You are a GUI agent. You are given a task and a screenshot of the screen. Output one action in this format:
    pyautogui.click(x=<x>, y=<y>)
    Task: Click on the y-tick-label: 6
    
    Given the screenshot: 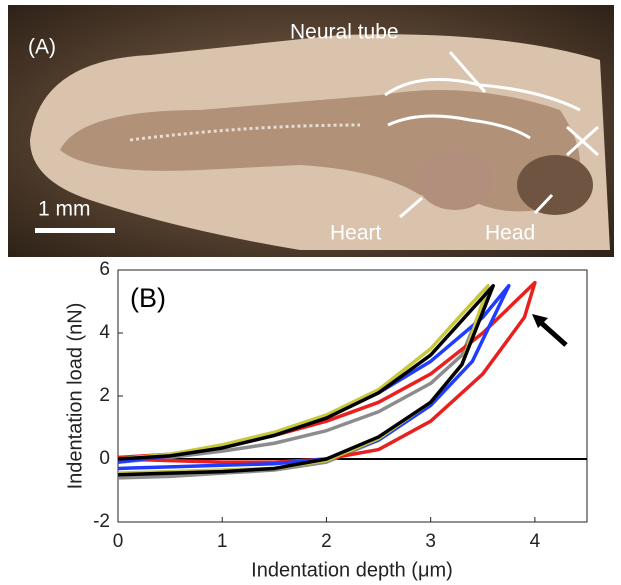 What is the action you would take?
    pyautogui.click(x=104, y=269)
    